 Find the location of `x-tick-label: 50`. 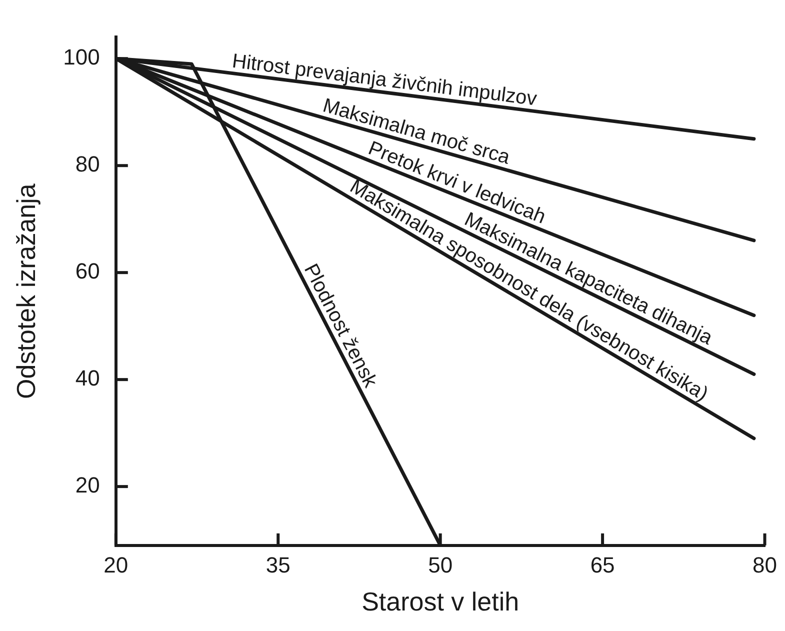

x-tick-label: 50 is located at coordinates (440, 565).